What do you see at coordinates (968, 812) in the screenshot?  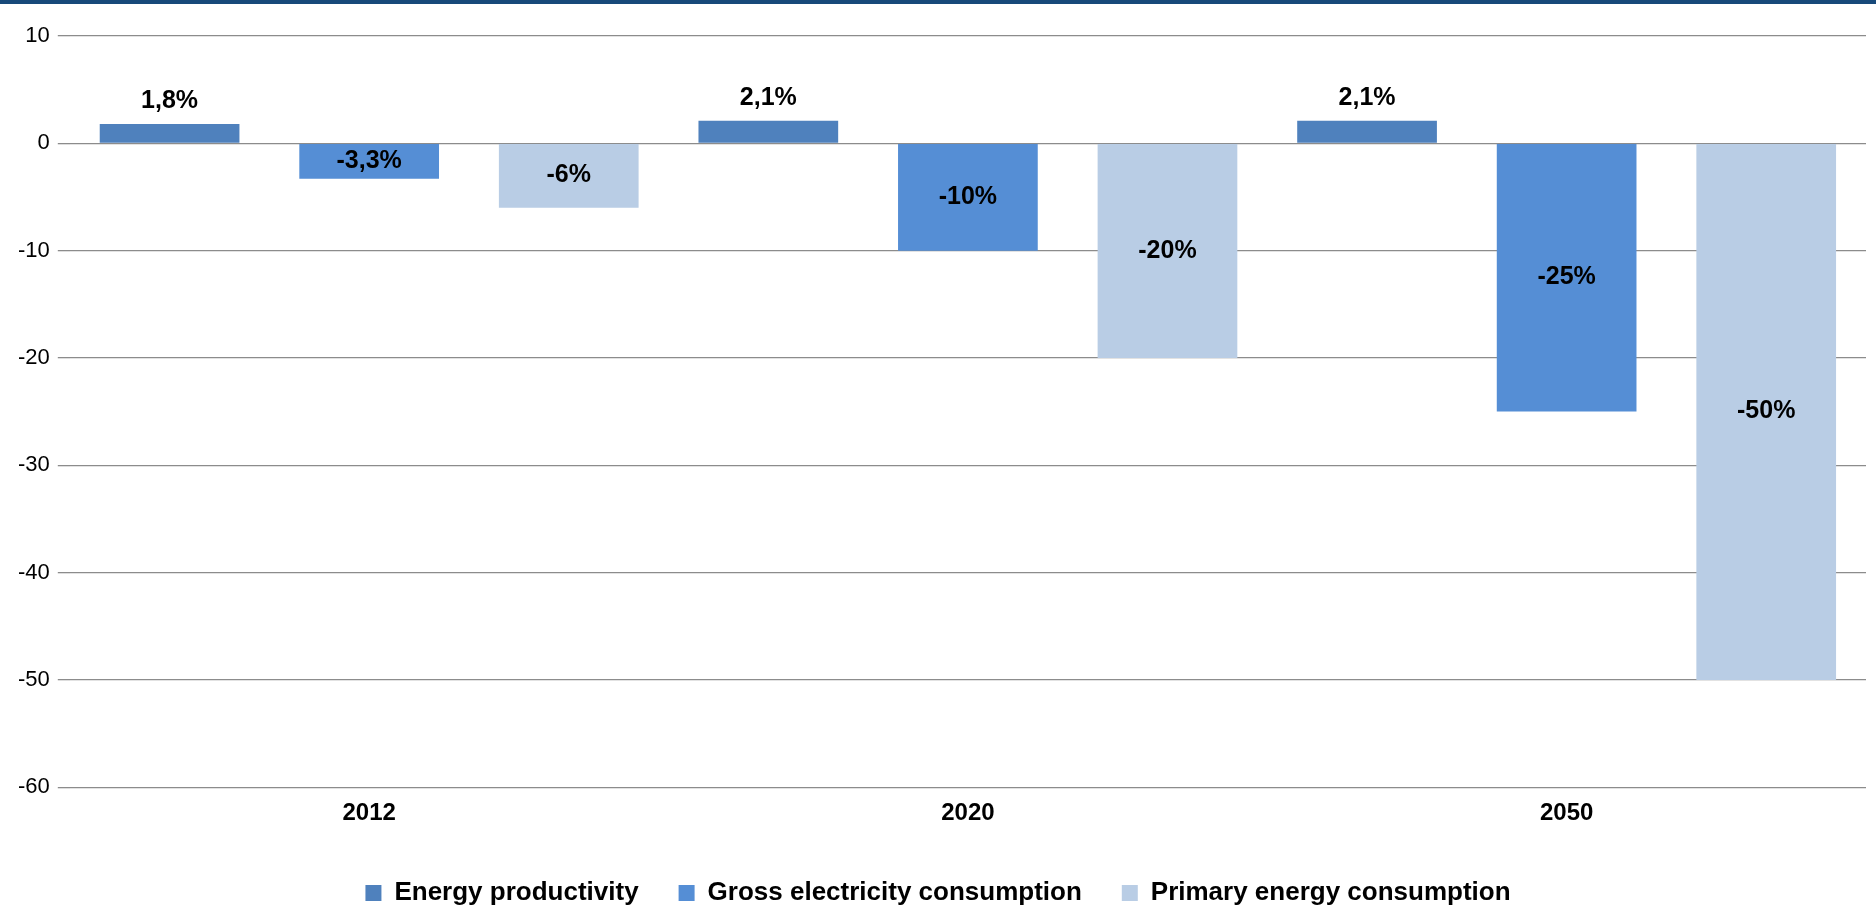 I see `x-tick-label: 2020` at bounding box center [968, 812].